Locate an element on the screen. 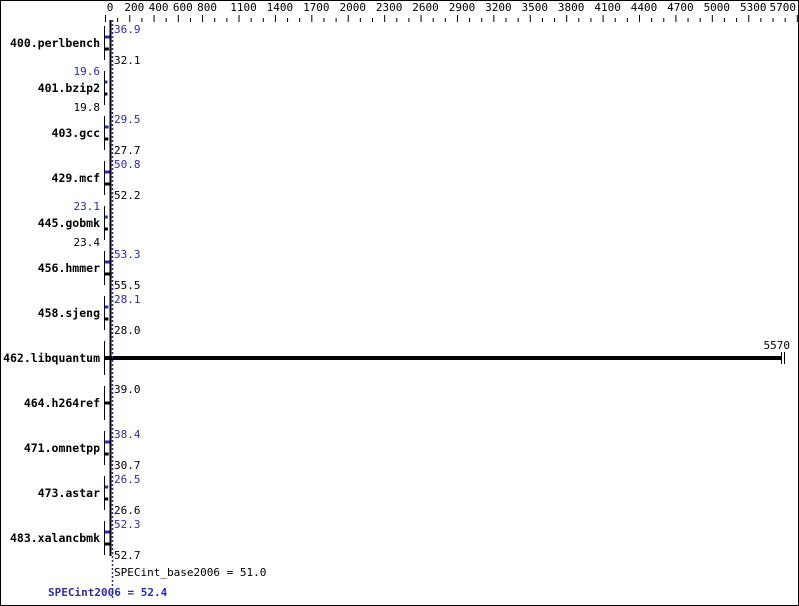 This screenshot has width=799, height=606. benchmark-label: 483.xalancbmk is located at coordinates (55, 538).